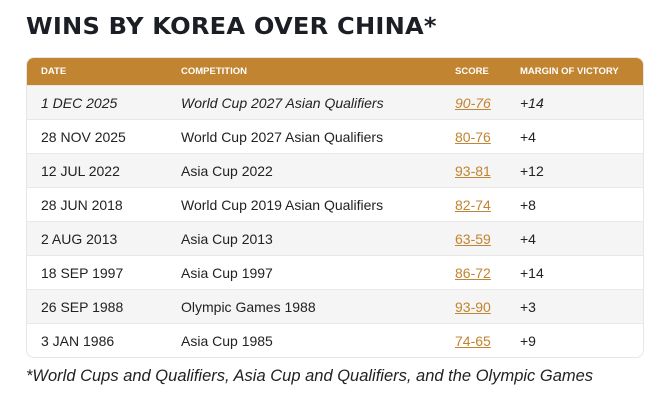  I want to click on score-link: 93-90, so click(473, 306).